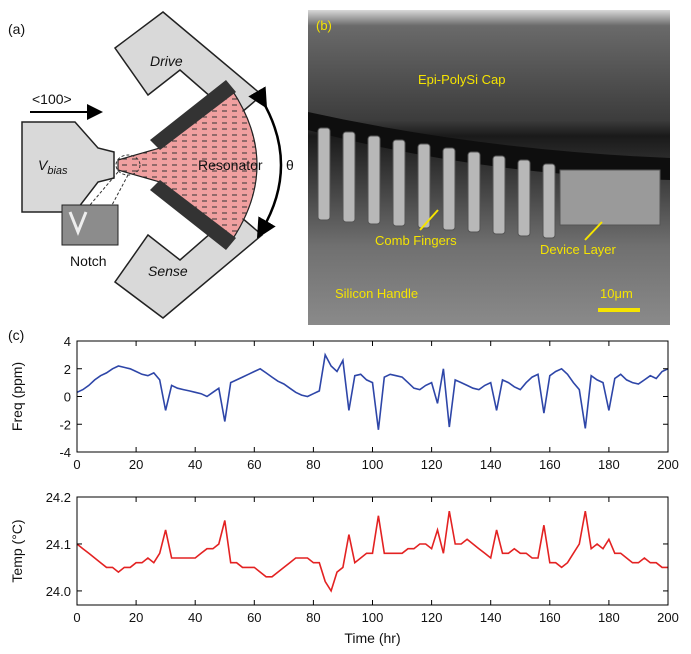  I want to click on resonator-label: Resonator, so click(230, 165).